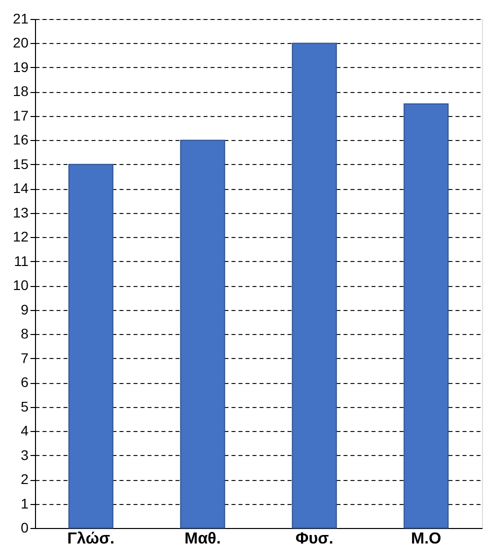  What do you see at coordinates (20, 236) in the screenshot?
I see `y-tick-label: 12` at bounding box center [20, 236].